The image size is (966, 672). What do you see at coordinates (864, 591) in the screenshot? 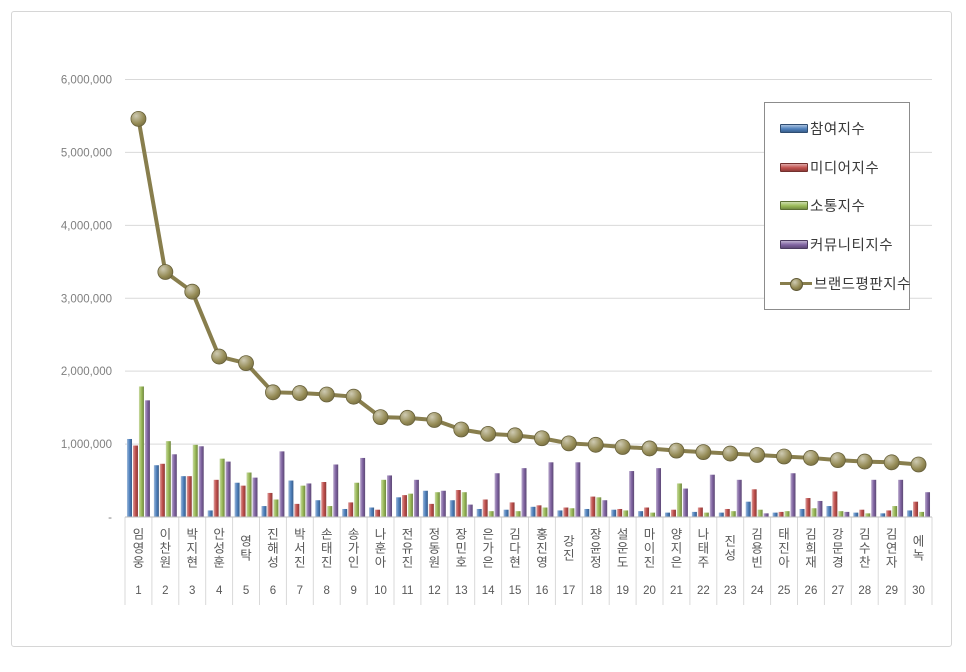
I see `category-rank-label: 28` at bounding box center [864, 591].